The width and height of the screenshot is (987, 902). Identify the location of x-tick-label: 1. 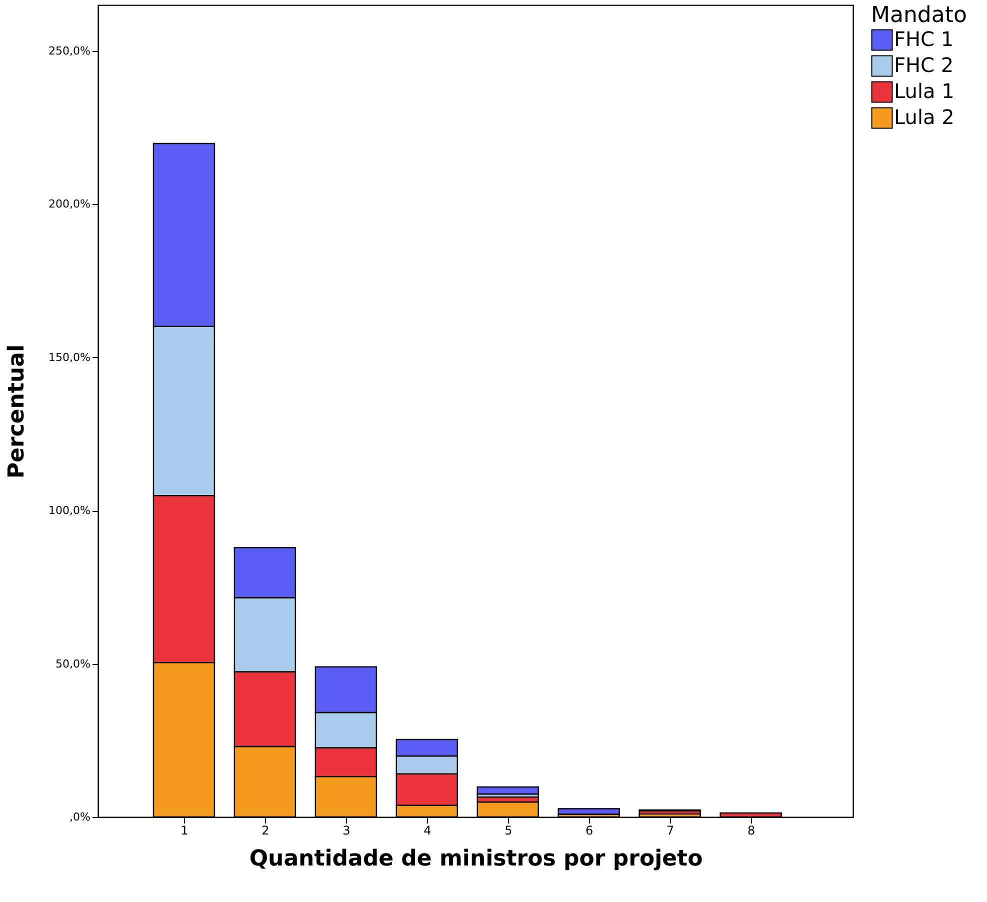
(184, 831).